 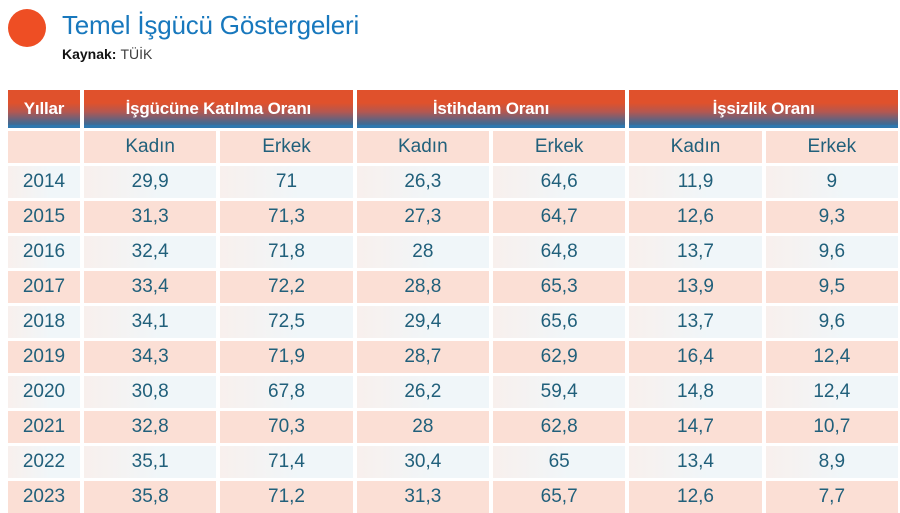 What do you see at coordinates (286, 182) in the screenshot?
I see `value-cell: 71` at bounding box center [286, 182].